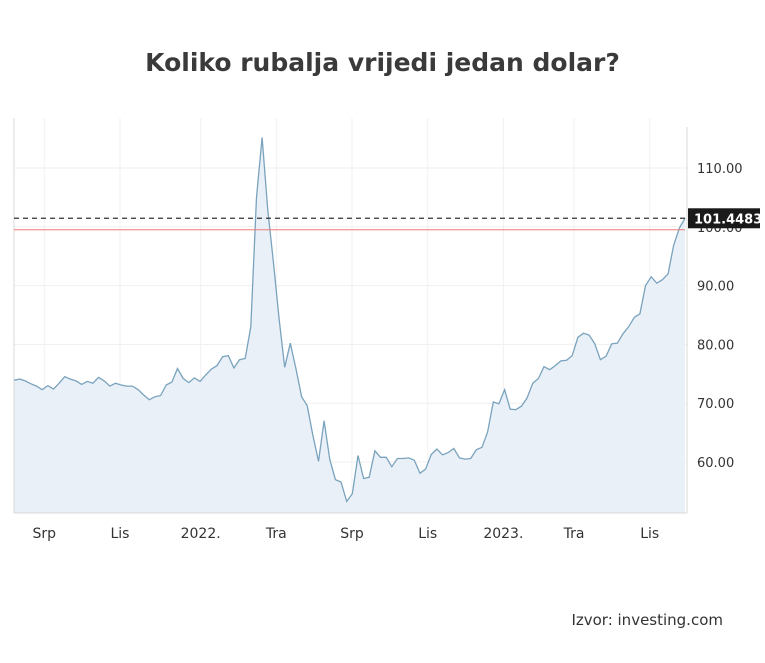 The width and height of the screenshot is (765, 663). Describe the element at coordinates (728, 219) in the screenshot. I see `last-value-label: 101.4483` at that location.